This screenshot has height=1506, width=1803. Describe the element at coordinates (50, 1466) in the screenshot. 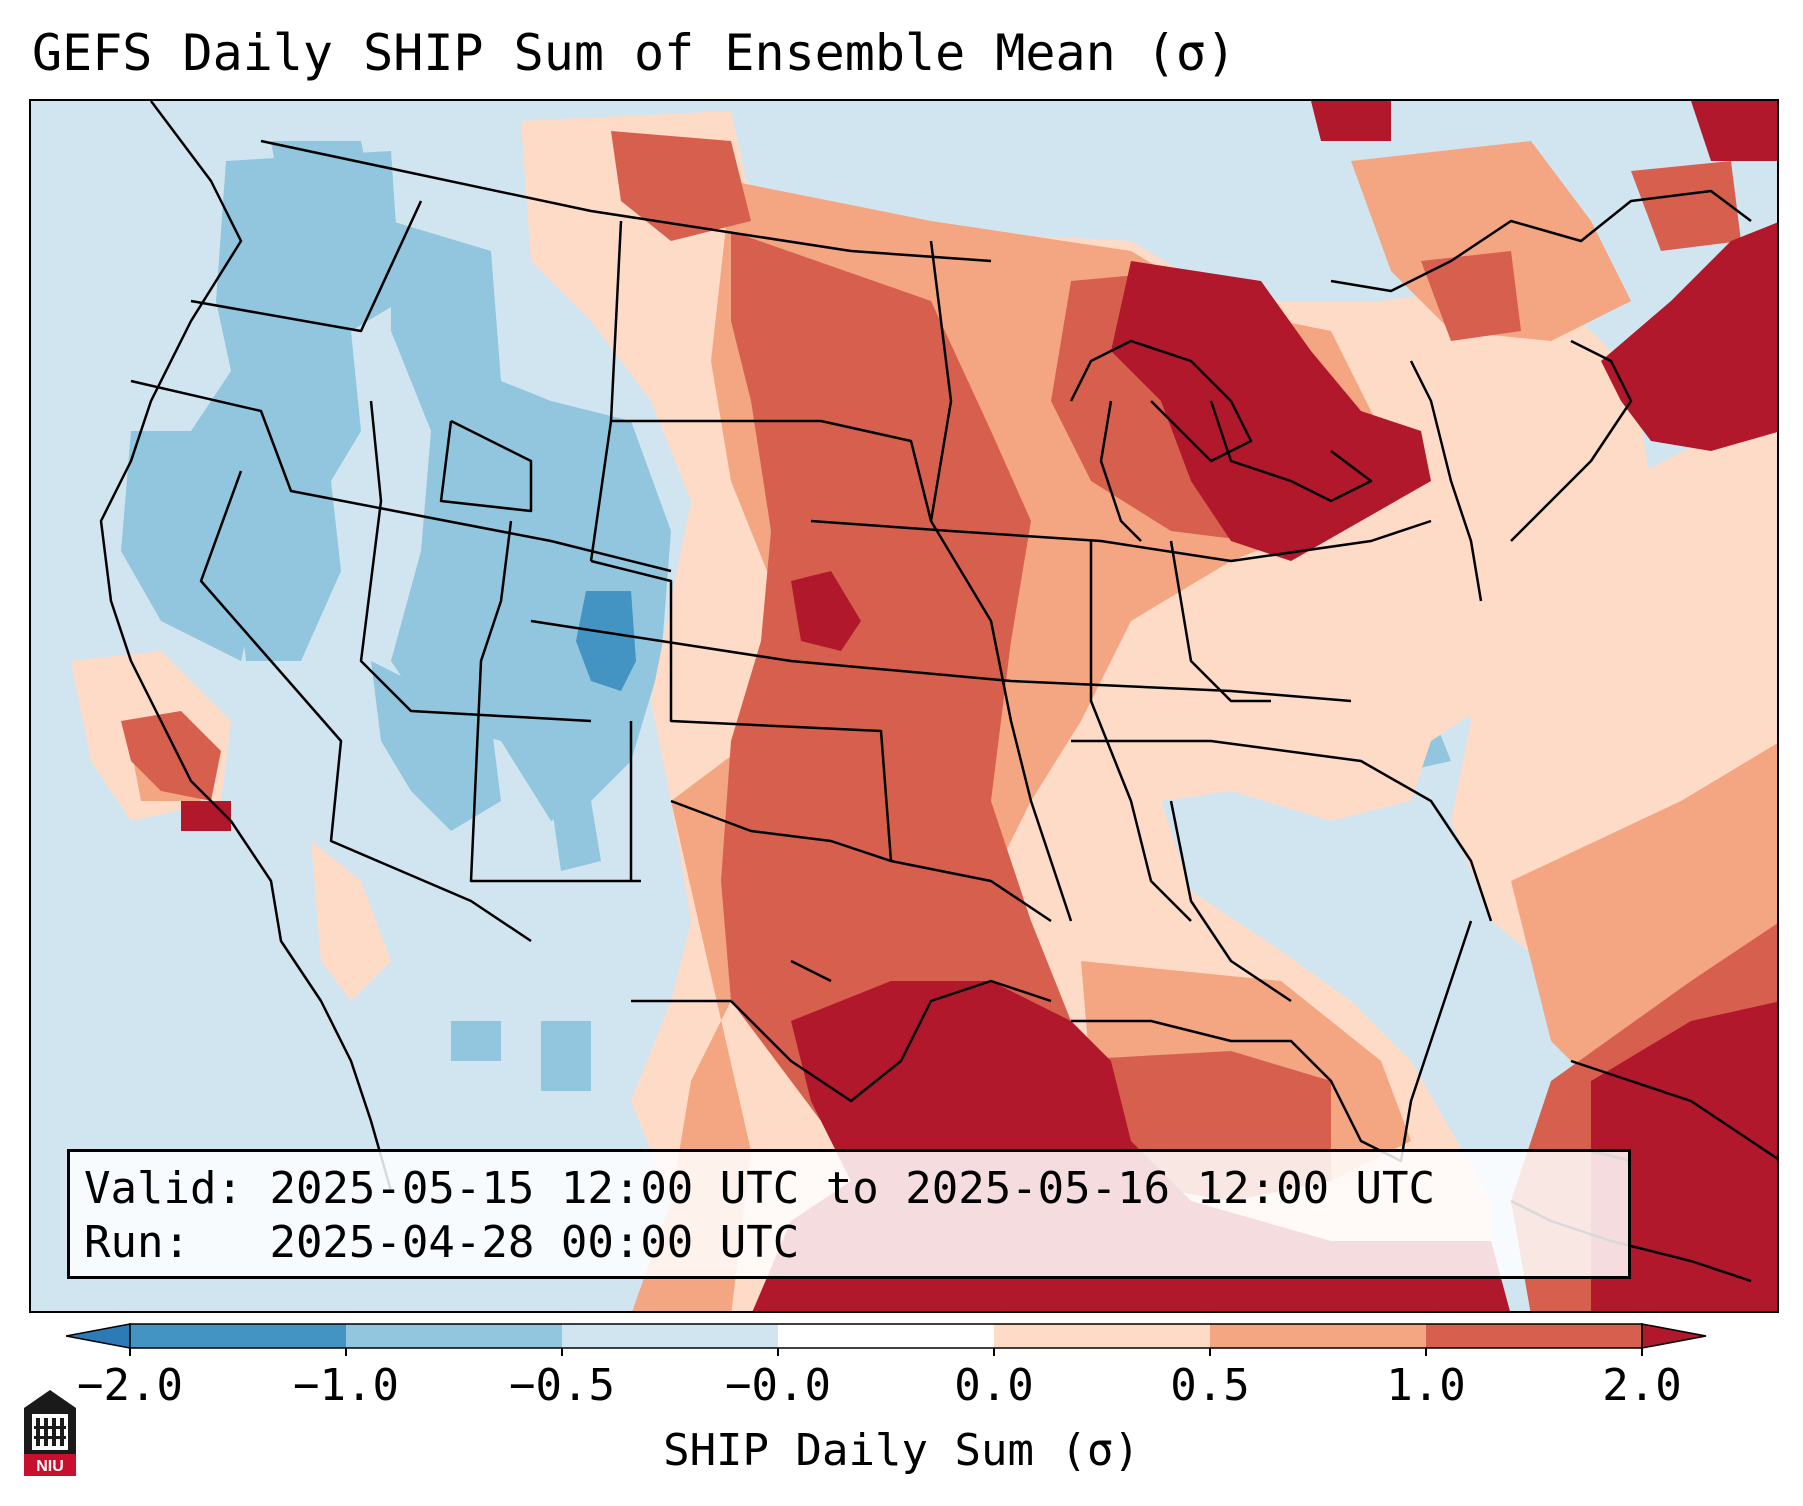

I see `svg-text: NIU` at that location.